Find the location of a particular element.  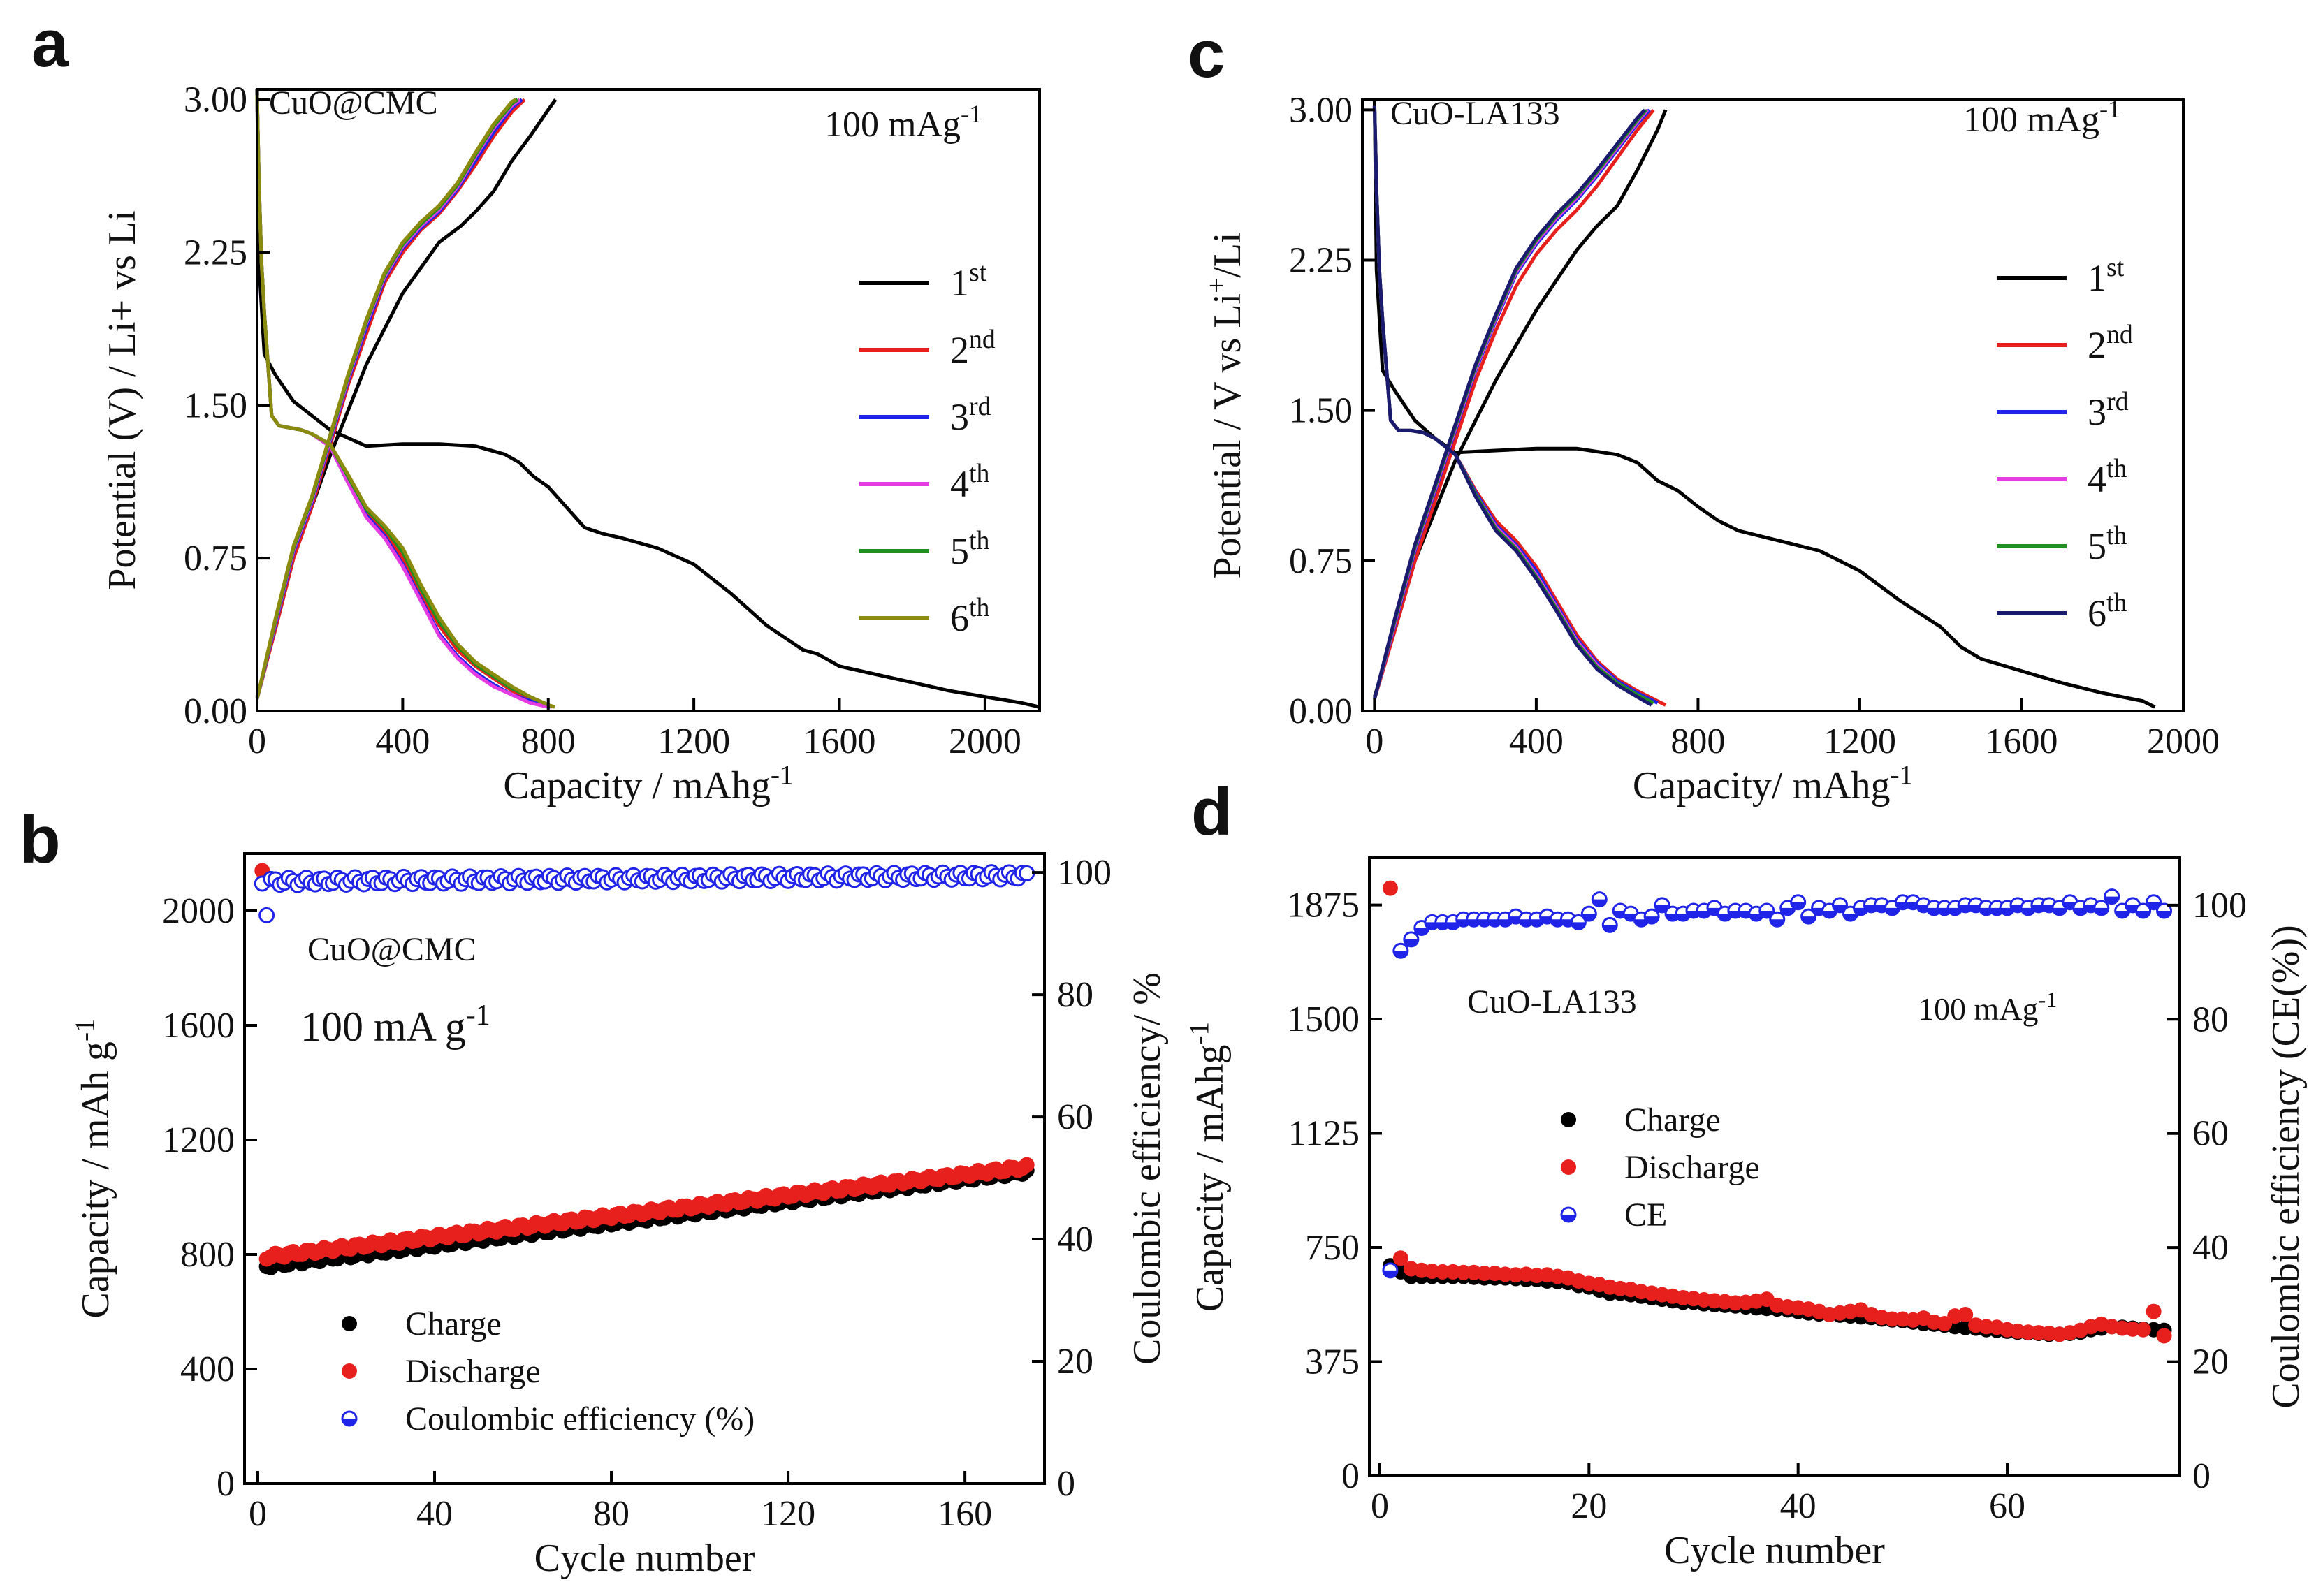

panel-b-ytick-label: 1600 is located at coordinates (198, 1026).